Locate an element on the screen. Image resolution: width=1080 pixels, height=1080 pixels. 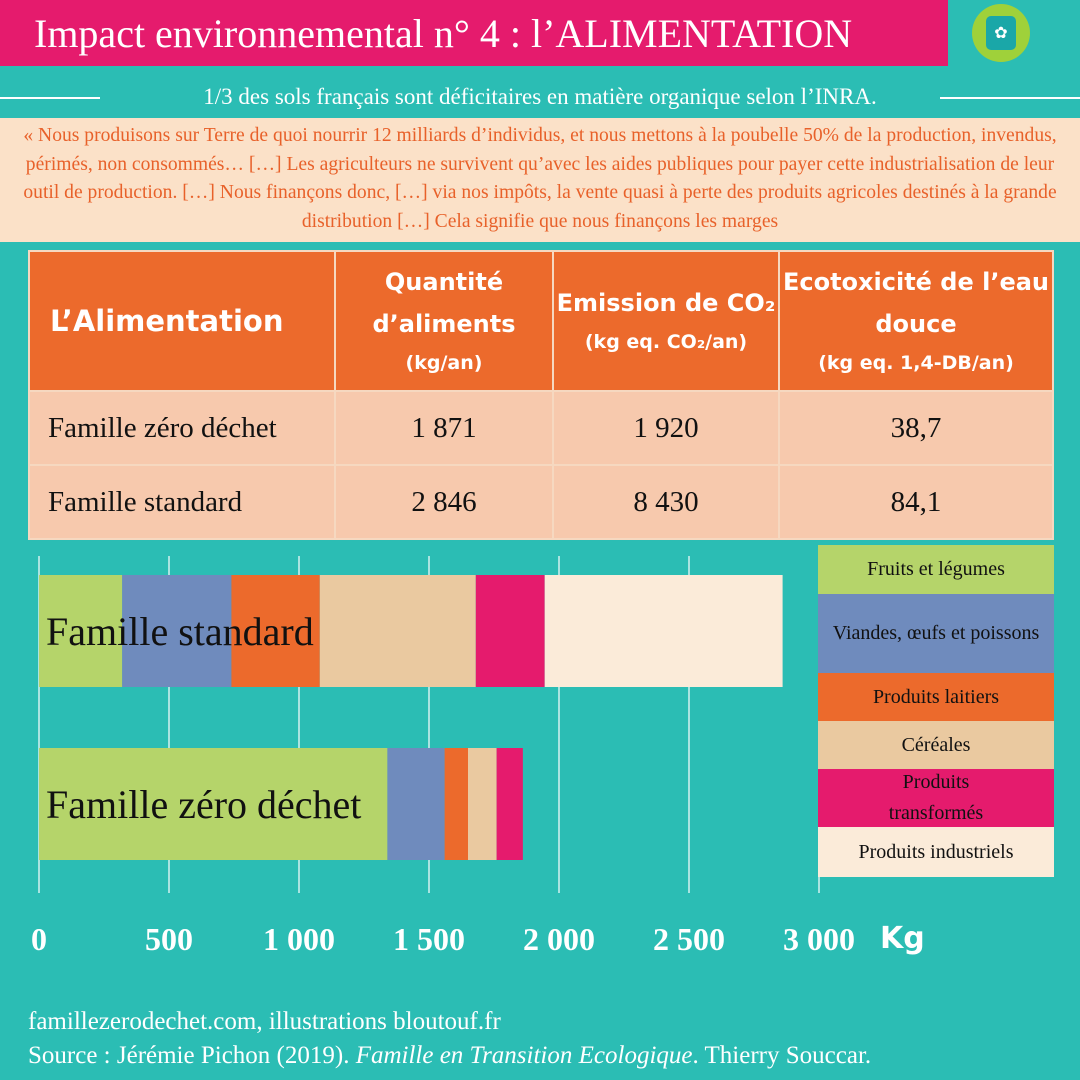
bar-label-famille-zero-dechet: Famille zéro déchet is located at coordinates (203, 804).